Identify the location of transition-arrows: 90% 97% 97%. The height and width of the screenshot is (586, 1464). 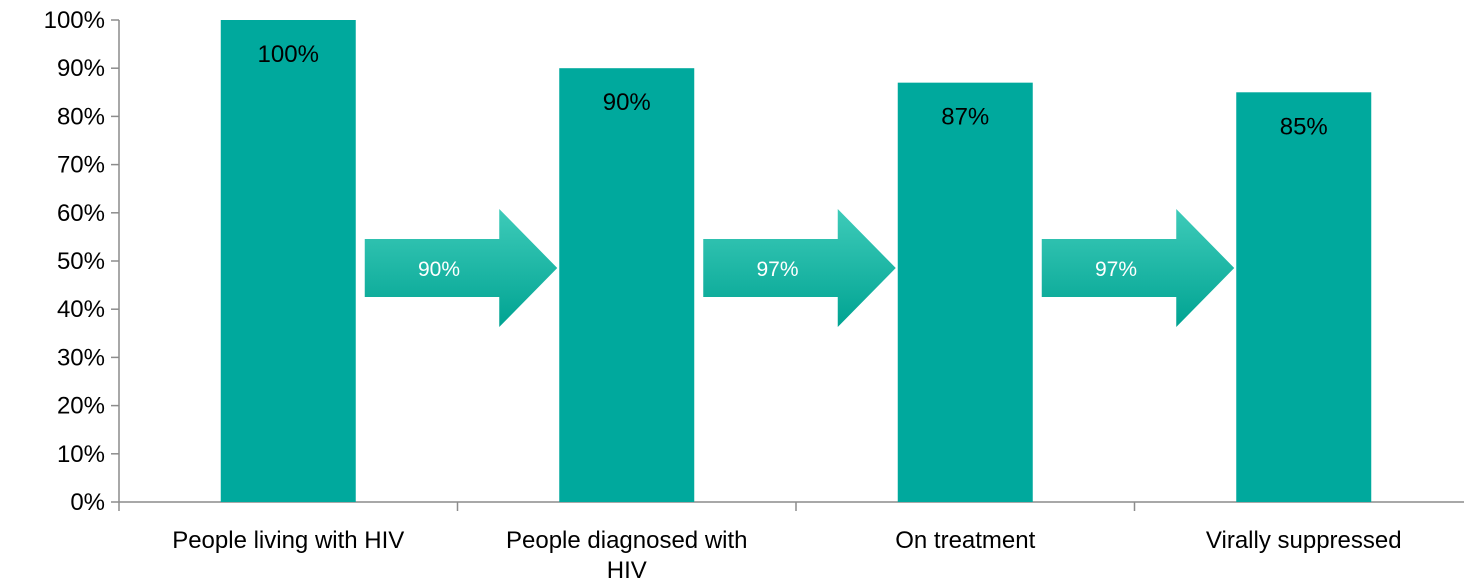
(799, 268).